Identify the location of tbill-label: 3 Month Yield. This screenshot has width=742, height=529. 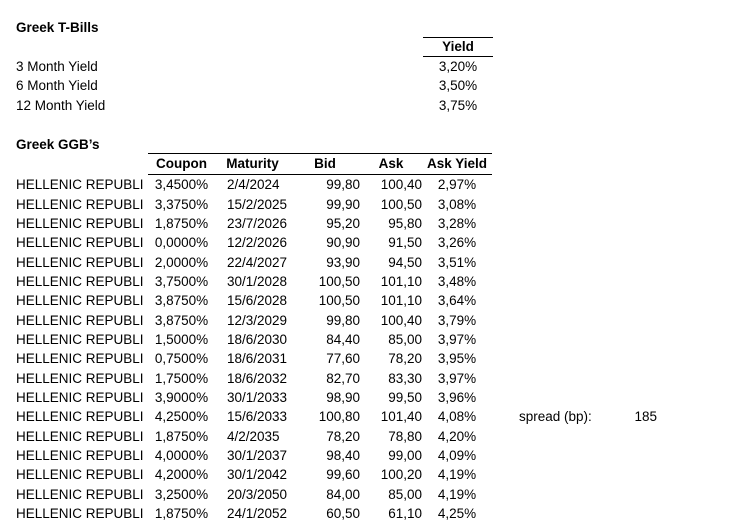
(57, 66).